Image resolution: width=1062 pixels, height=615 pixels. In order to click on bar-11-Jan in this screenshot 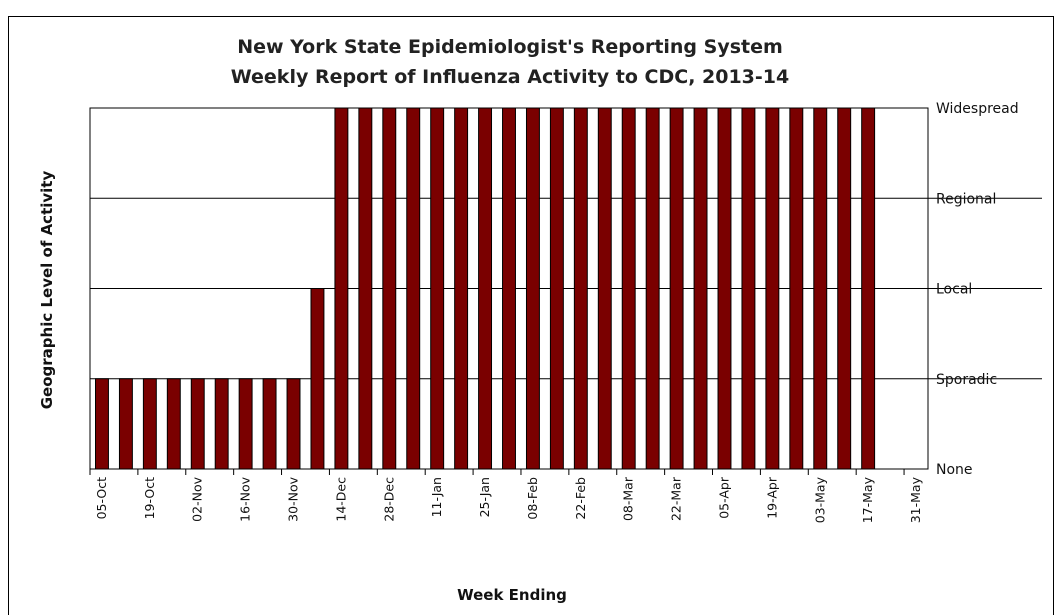, I will do `click(437, 288)`.